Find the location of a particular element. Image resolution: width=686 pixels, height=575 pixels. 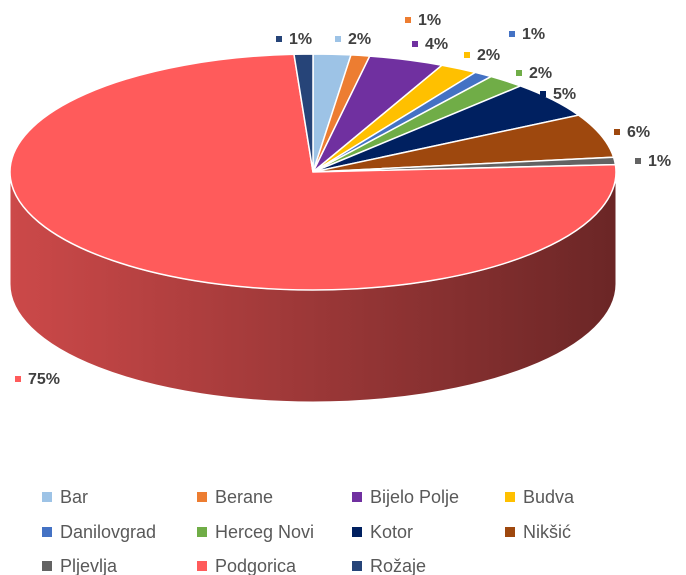

data-label: 4% is located at coordinates (436, 44).